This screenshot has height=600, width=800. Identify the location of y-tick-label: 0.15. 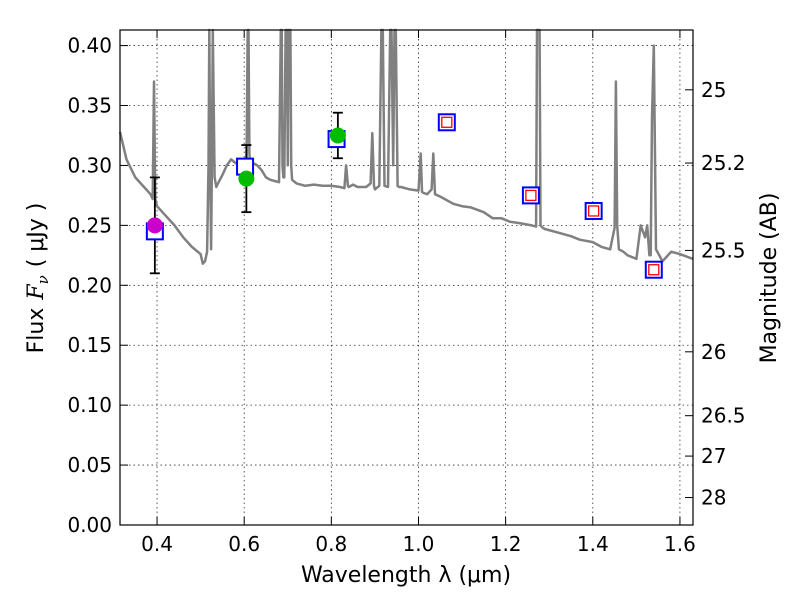
(89, 345).